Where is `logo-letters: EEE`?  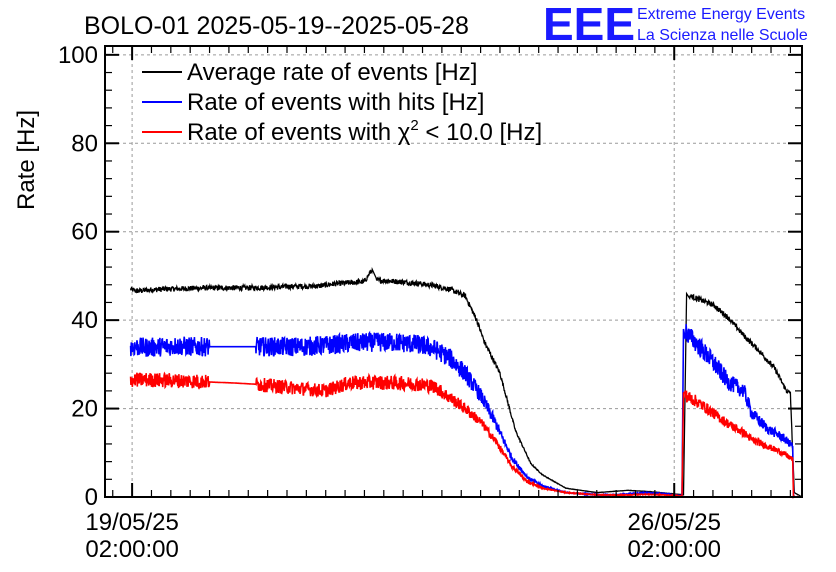
logo-letters: EEE is located at coordinates (589, 25).